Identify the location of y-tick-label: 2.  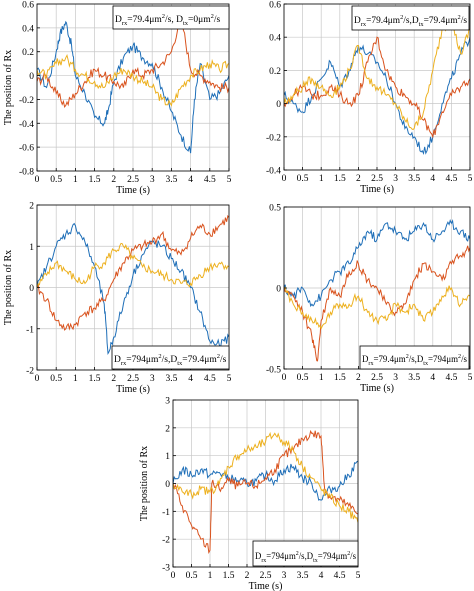
(167, 429).